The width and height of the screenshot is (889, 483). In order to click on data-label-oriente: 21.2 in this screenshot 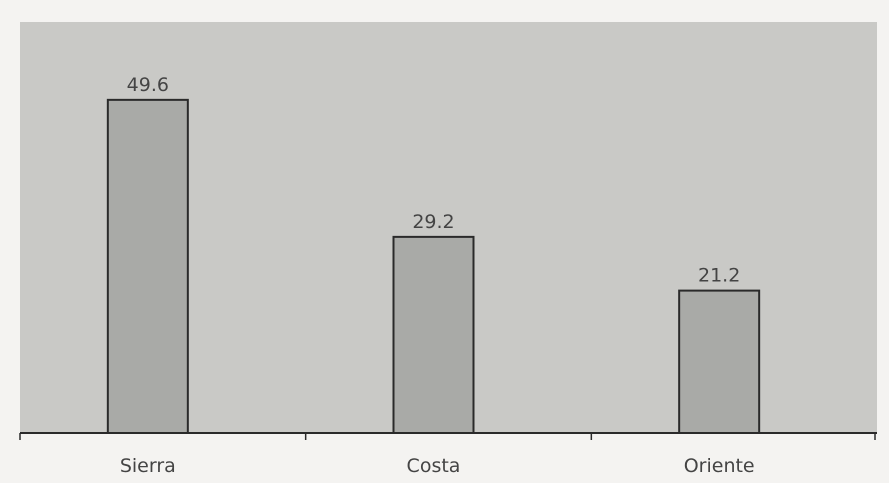, I will do `click(719, 276)`.